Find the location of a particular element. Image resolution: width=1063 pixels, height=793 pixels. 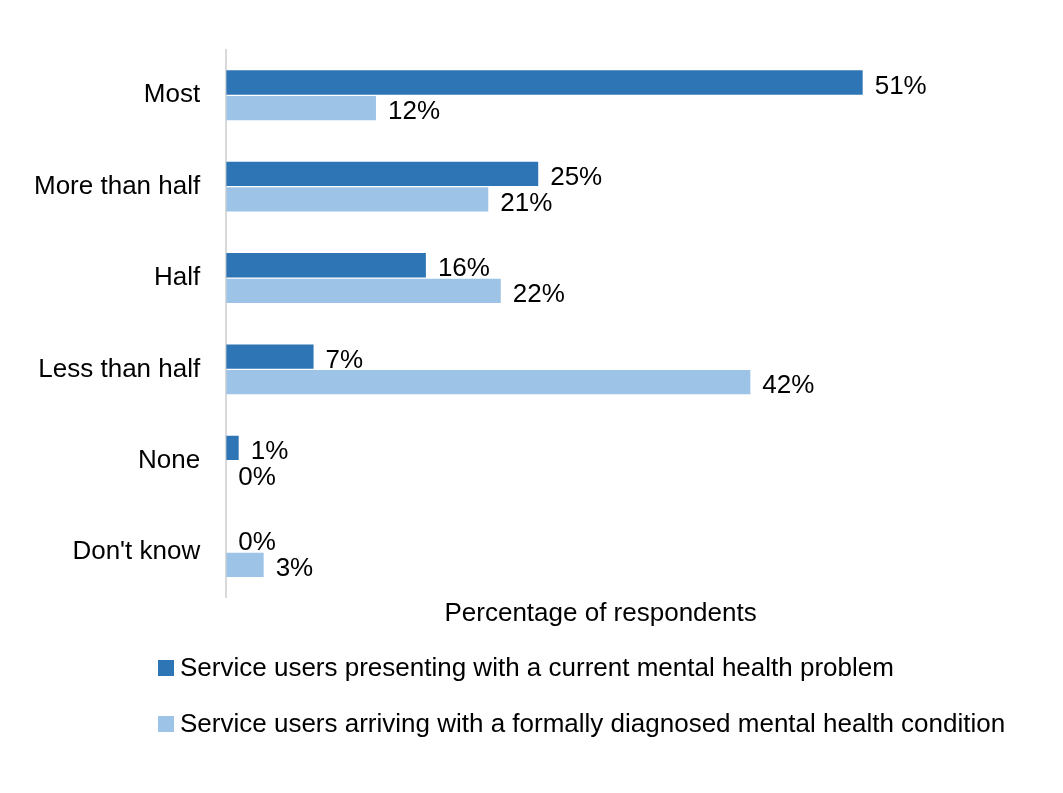

data-label: 22% is located at coordinates (538, 292).